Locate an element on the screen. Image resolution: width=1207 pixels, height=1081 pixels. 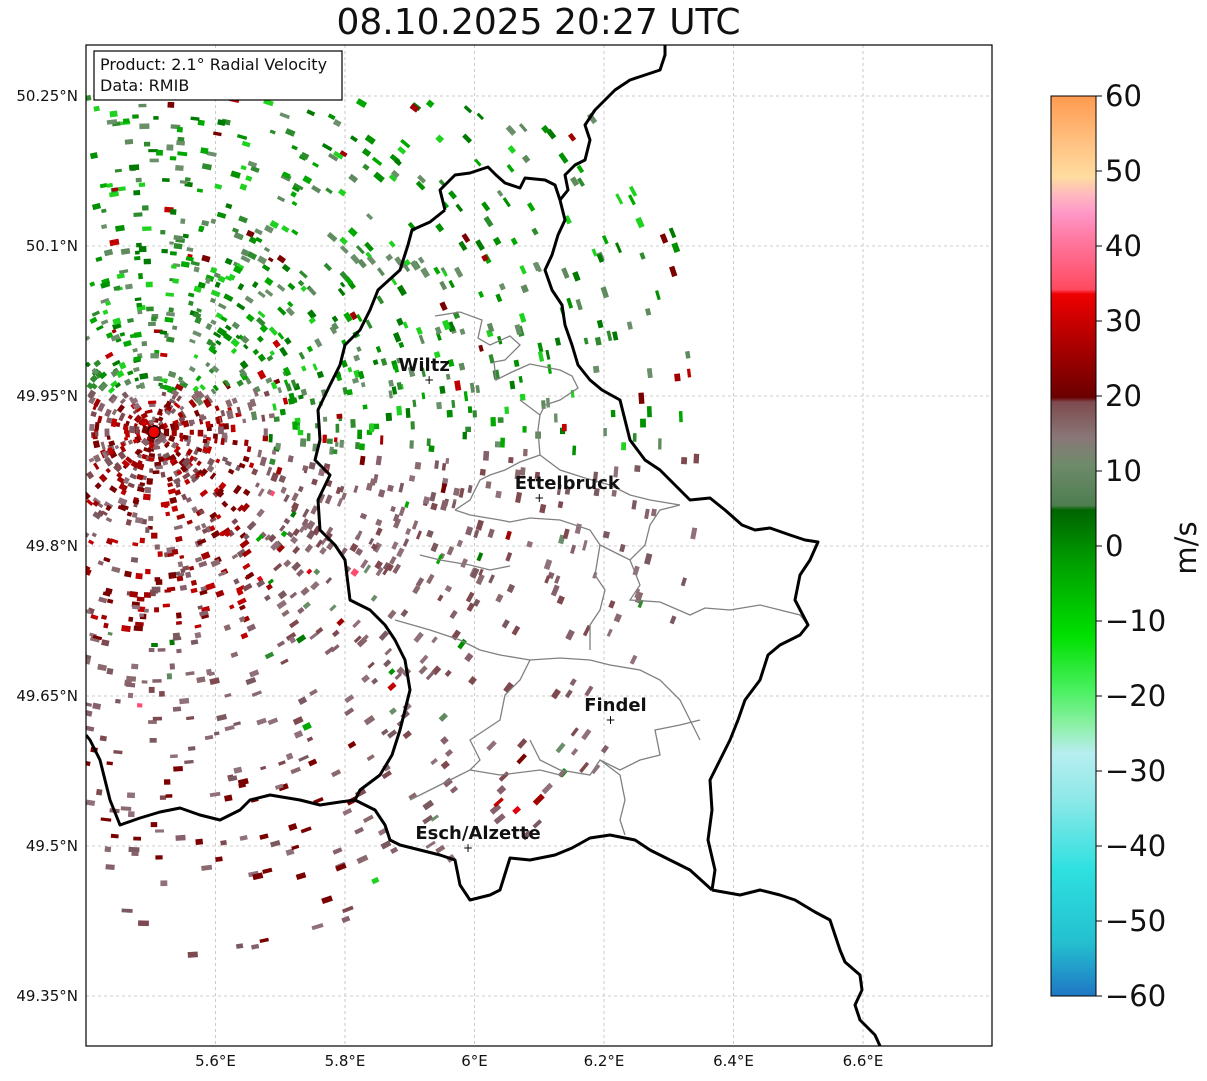
colorbar-label: m/s is located at coordinates (1186, 547).